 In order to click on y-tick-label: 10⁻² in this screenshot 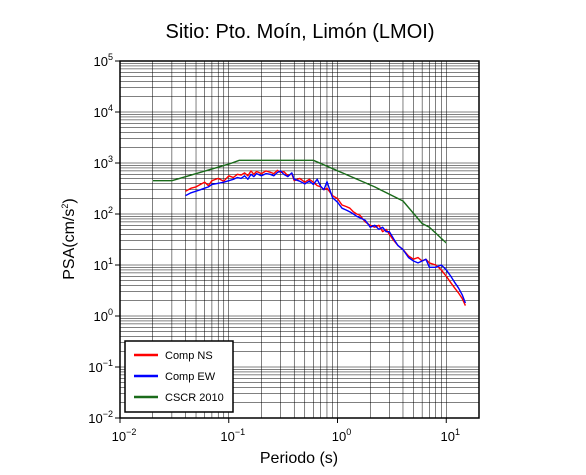, I will do `click(100, 417)`.